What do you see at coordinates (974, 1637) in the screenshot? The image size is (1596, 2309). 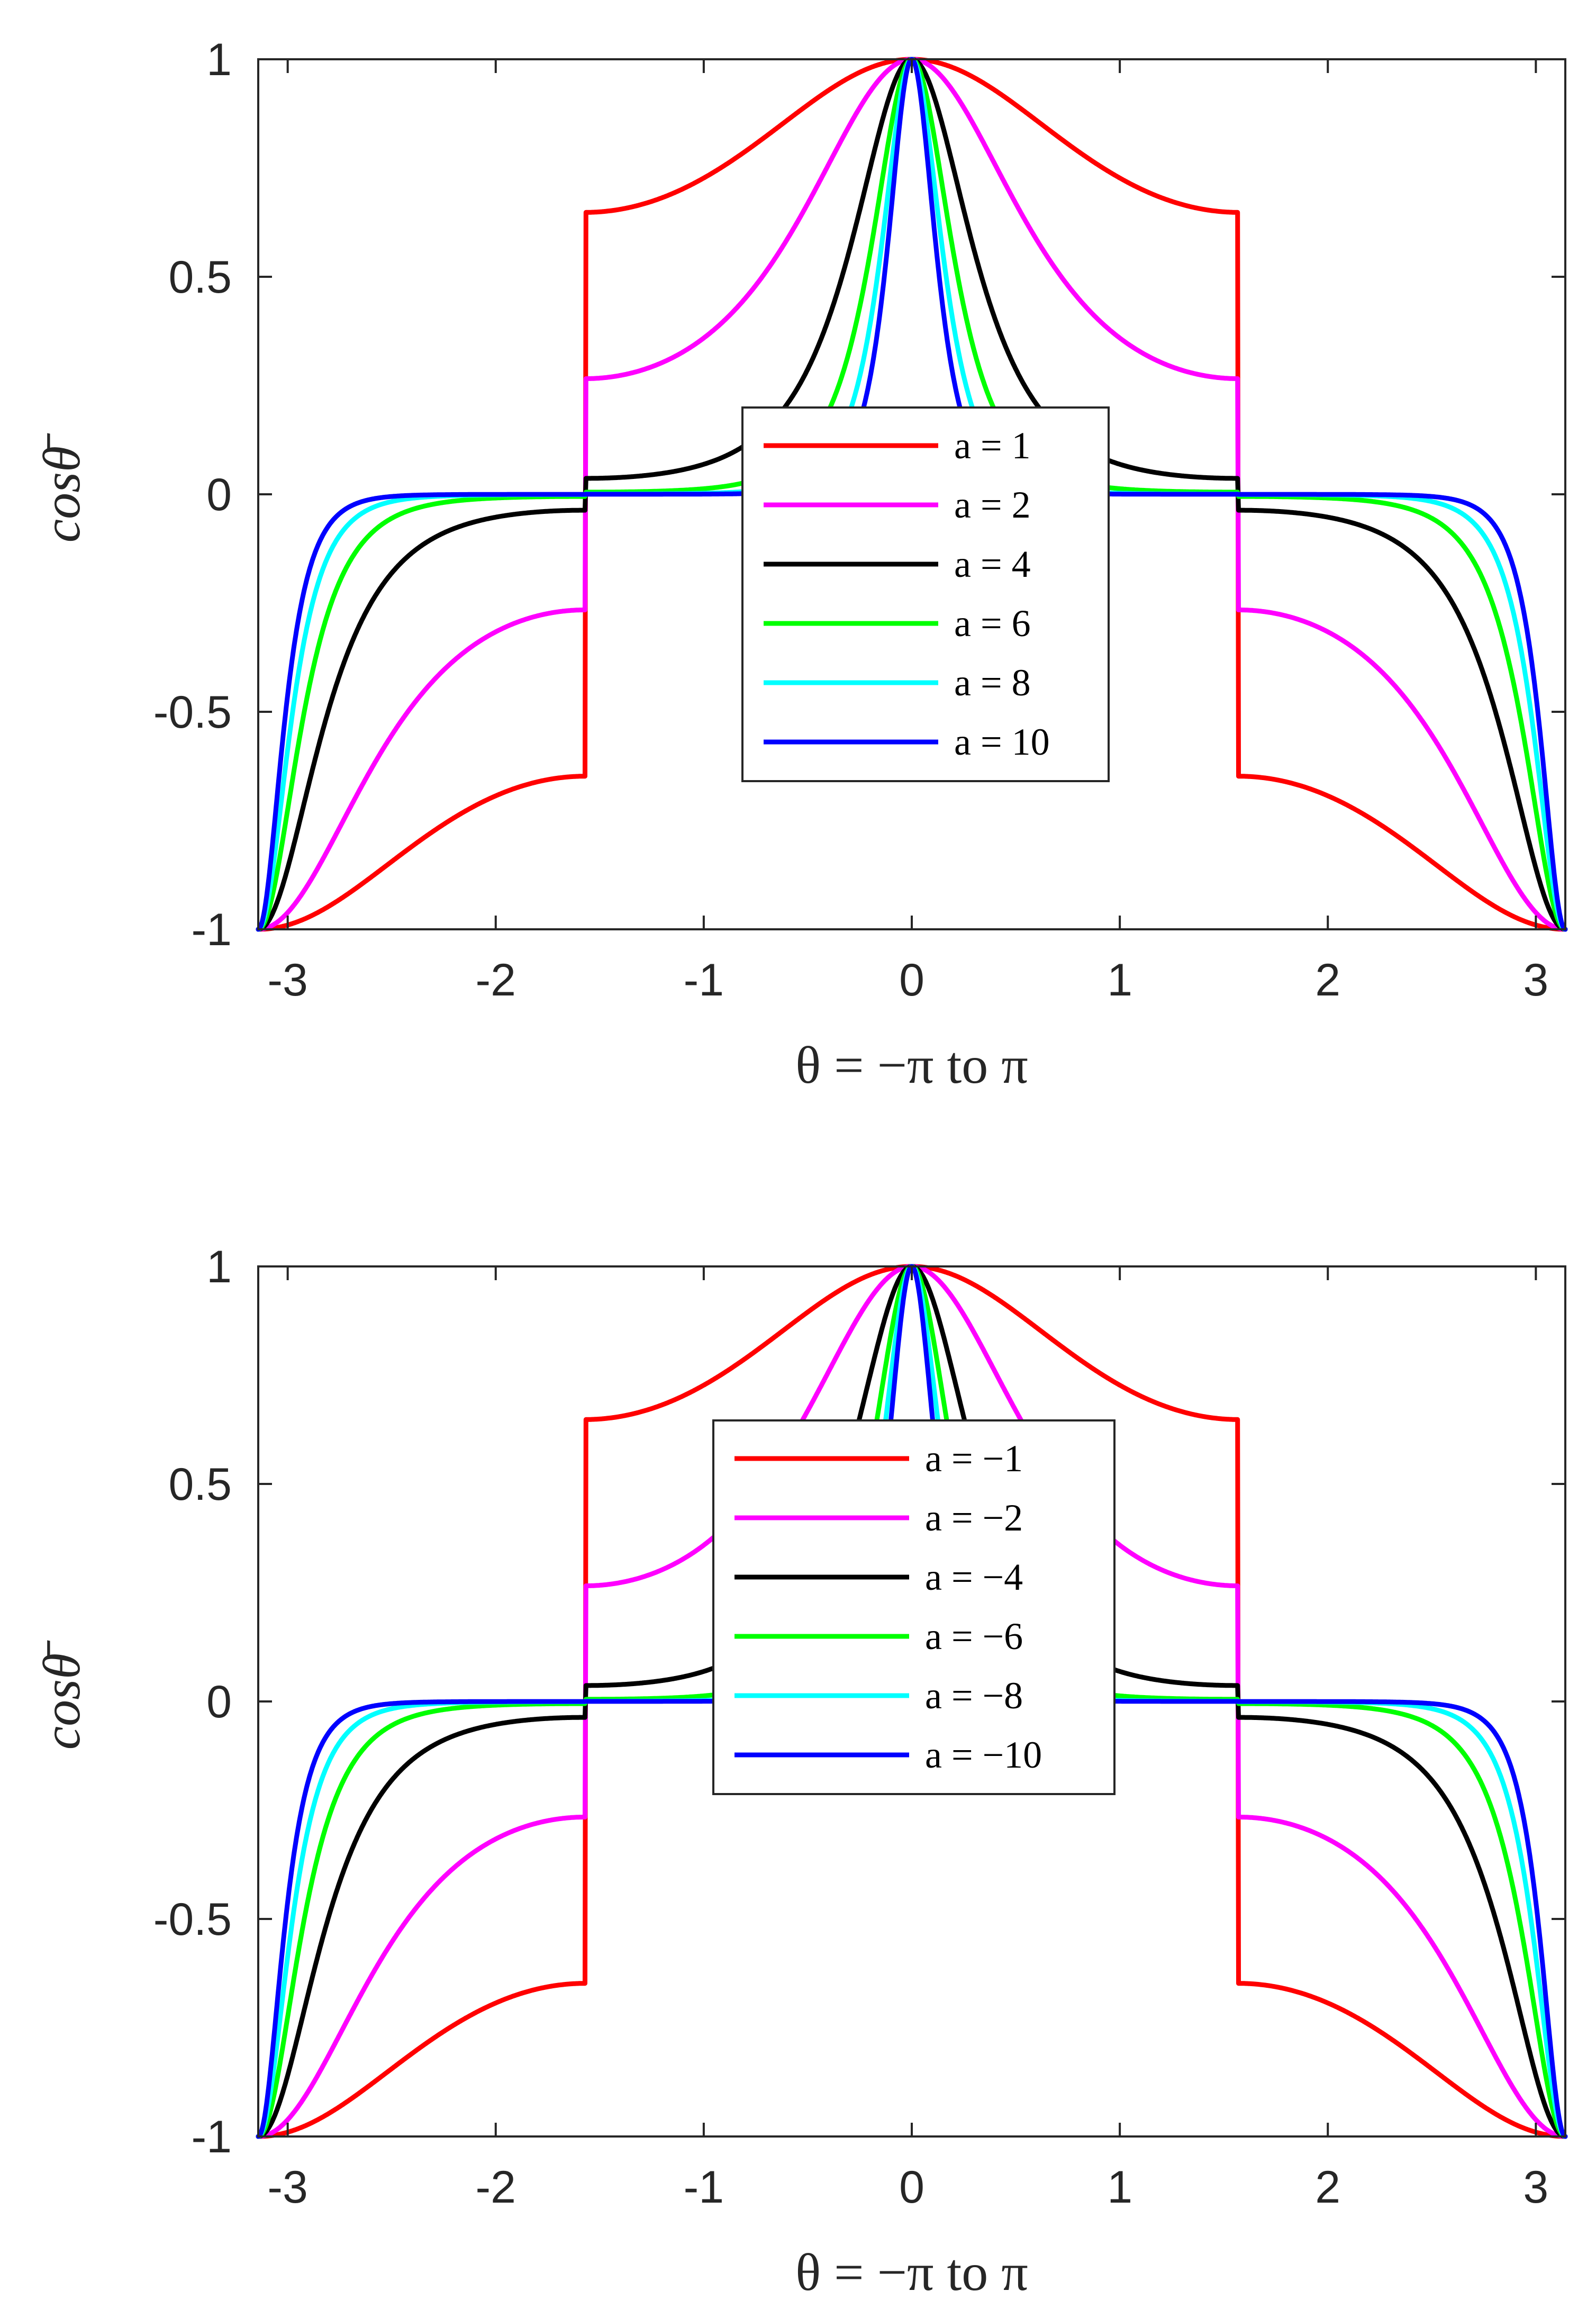 I see `legend-label-3: a = −6` at bounding box center [974, 1637].